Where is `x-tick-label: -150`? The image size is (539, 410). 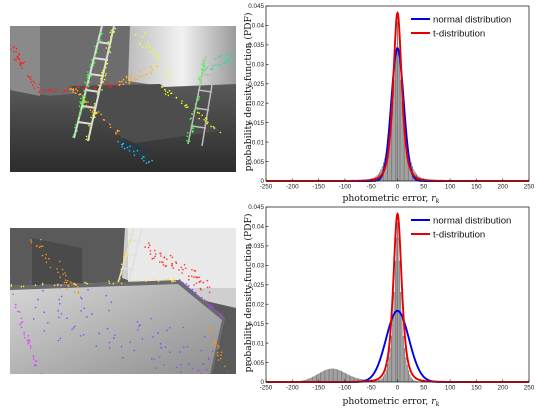
x-tick-label: -150 is located at coordinates (318, 187).